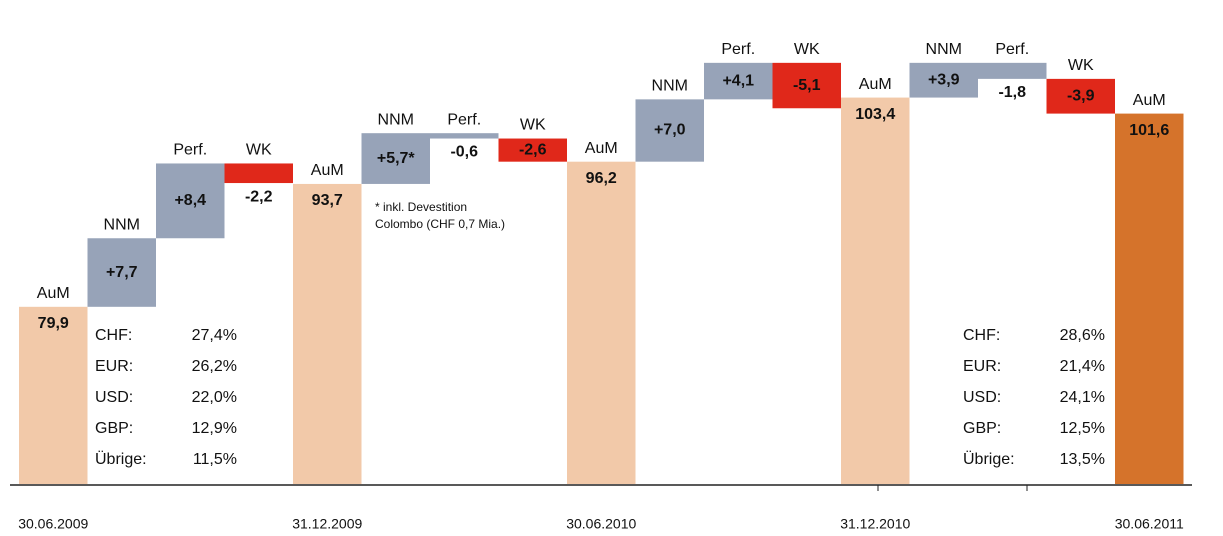  Describe the element at coordinates (327, 200) in the screenshot. I see `value-label: 93,7` at that location.